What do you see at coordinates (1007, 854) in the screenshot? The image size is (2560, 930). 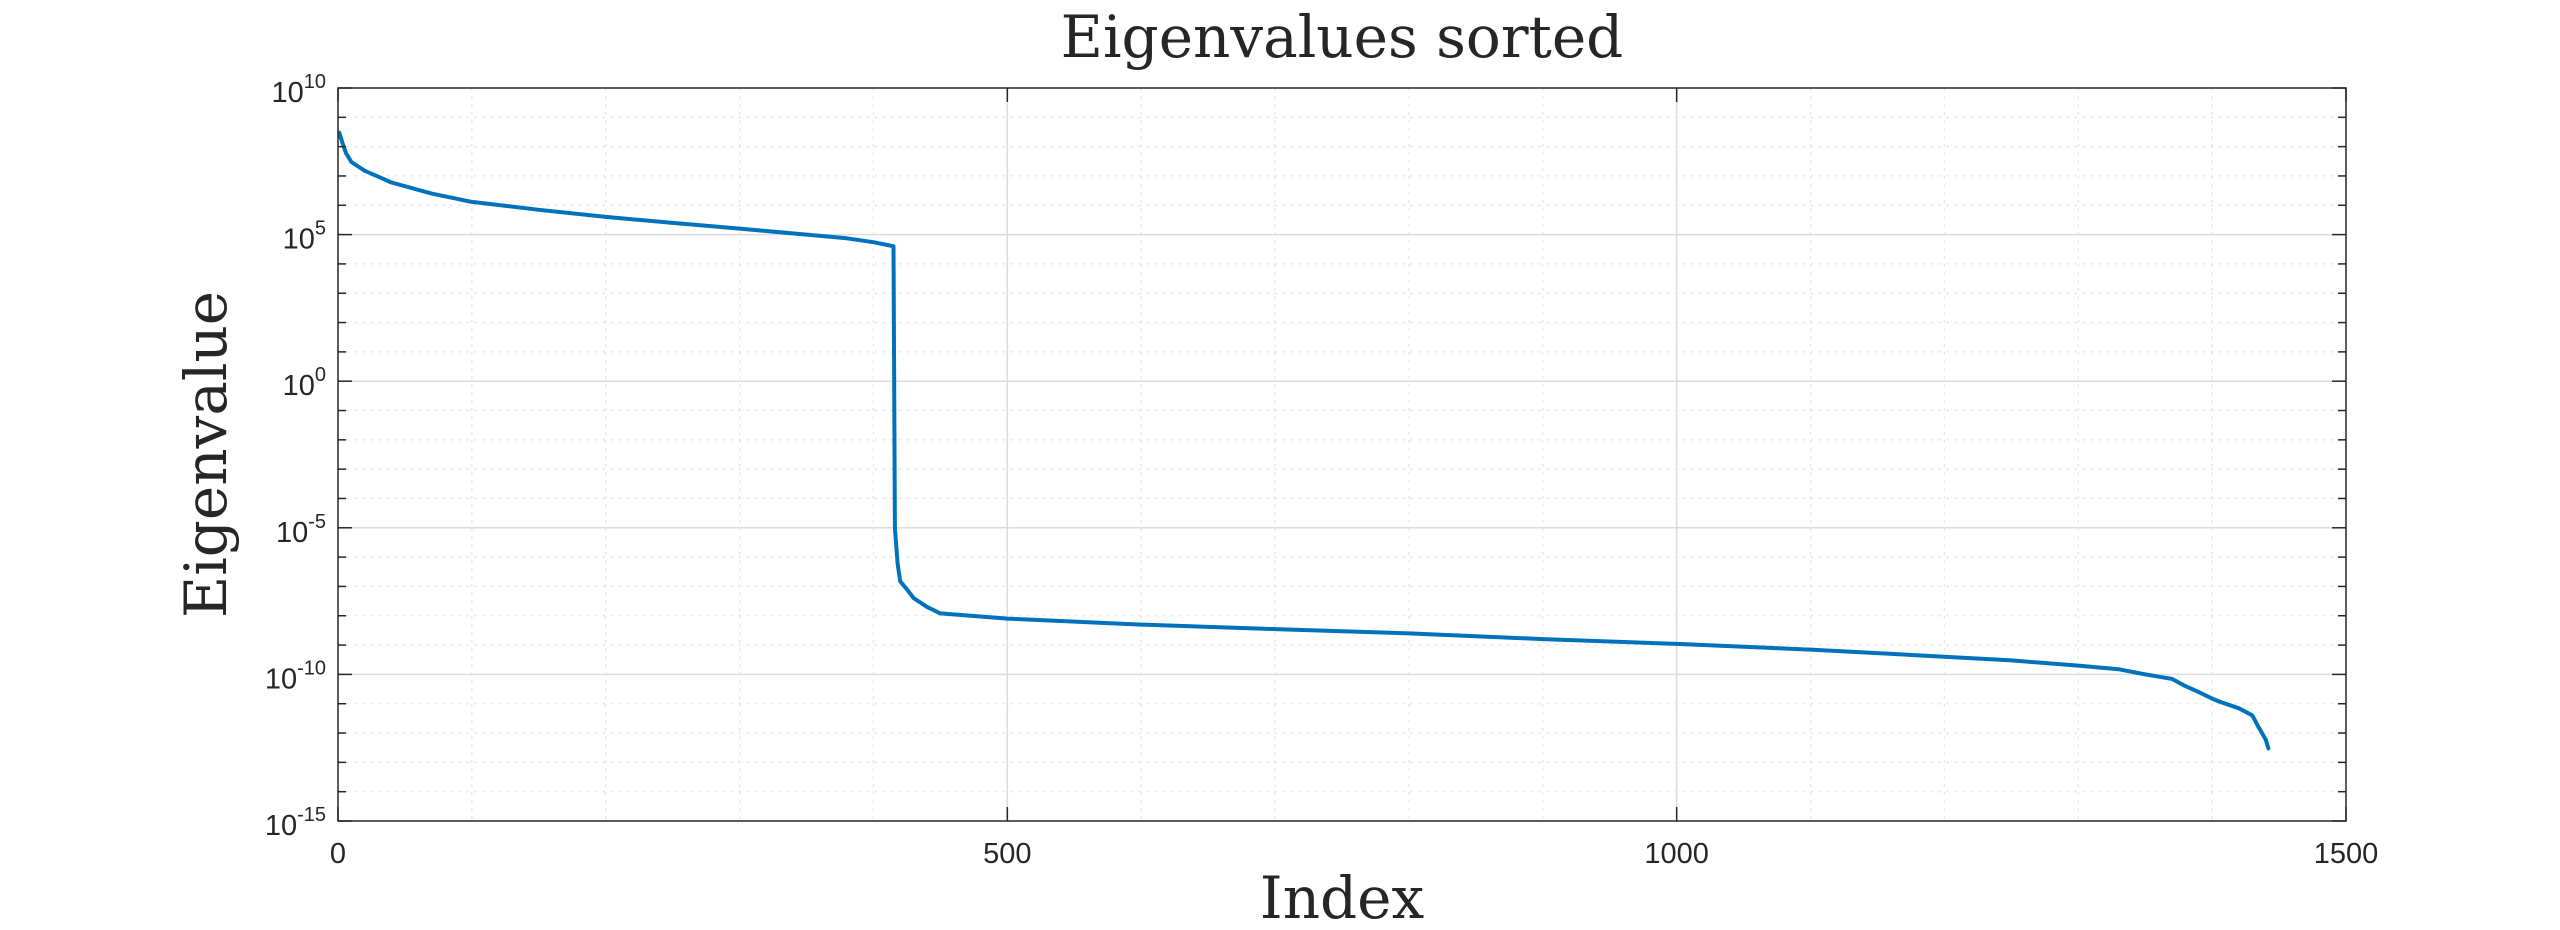 I see `x-tick-label: 500` at bounding box center [1007, 854].